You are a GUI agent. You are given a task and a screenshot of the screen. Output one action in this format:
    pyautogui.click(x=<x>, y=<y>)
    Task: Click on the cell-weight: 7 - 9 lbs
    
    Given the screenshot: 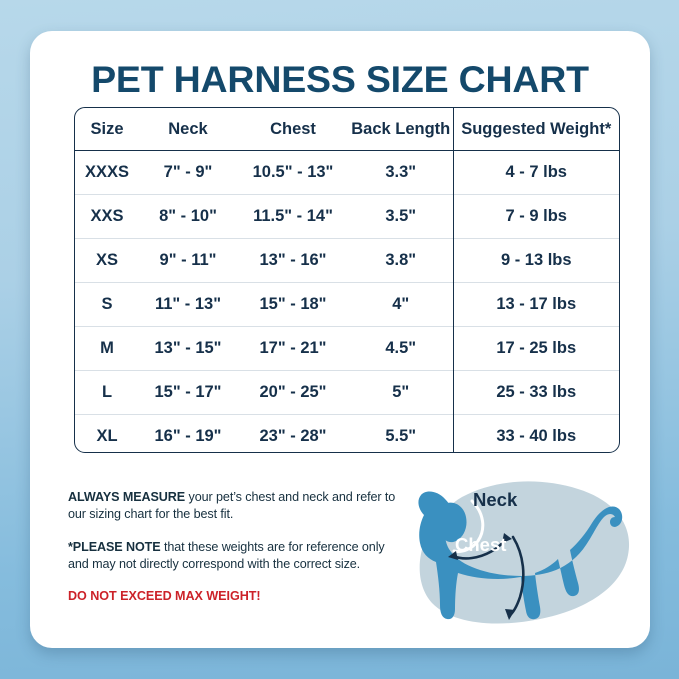 What is the action you would take?
    pyautogui.click(x=535, y=216)
    